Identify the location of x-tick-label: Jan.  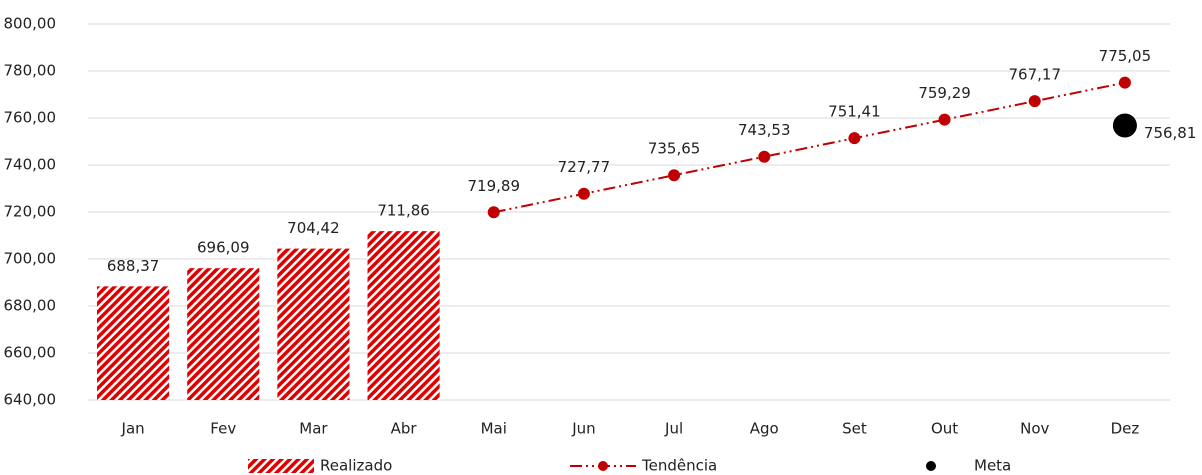
(133, 429).